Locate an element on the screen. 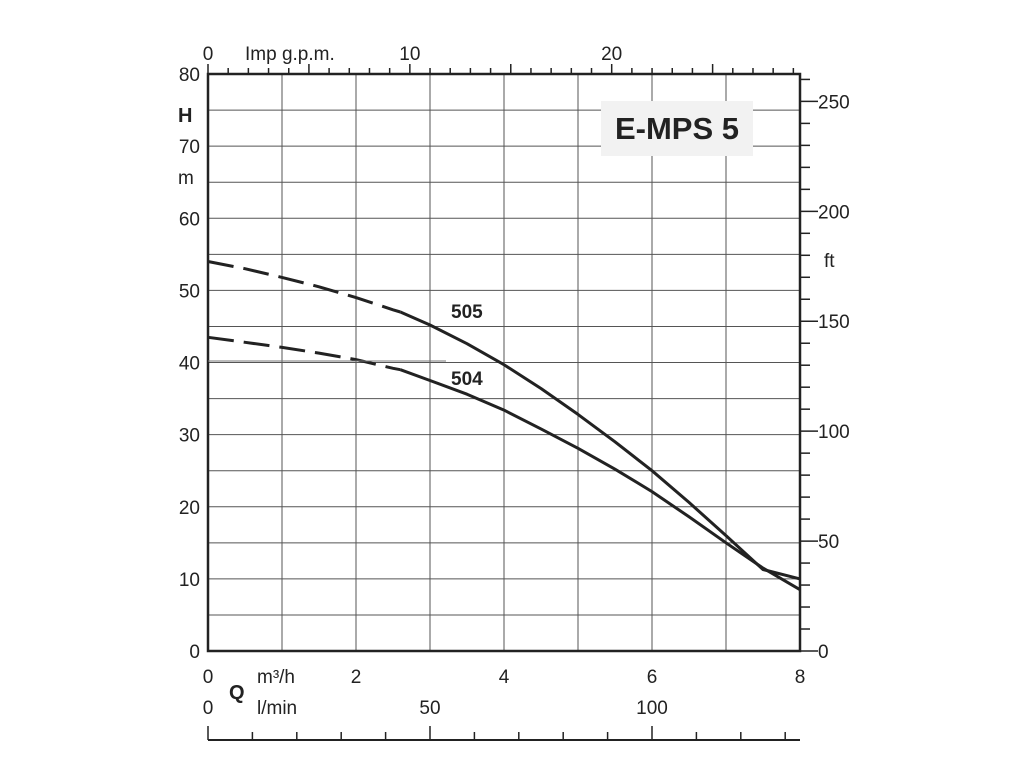 This screenshot has width=1024, height=768. title-box is located at coordinates (677, 128).